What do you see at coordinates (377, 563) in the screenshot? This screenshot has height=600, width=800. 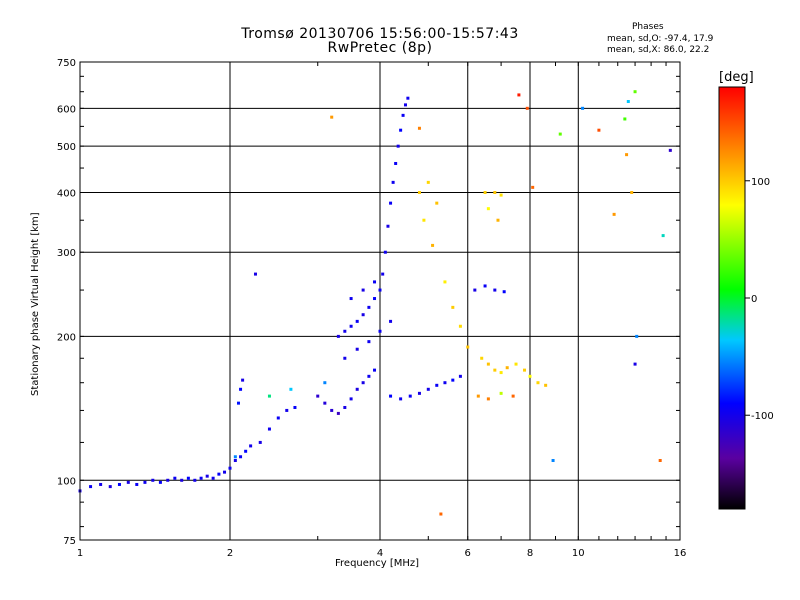 I see `x-axis-label: Frequency [MHz]` at bounding box center [377, 563].